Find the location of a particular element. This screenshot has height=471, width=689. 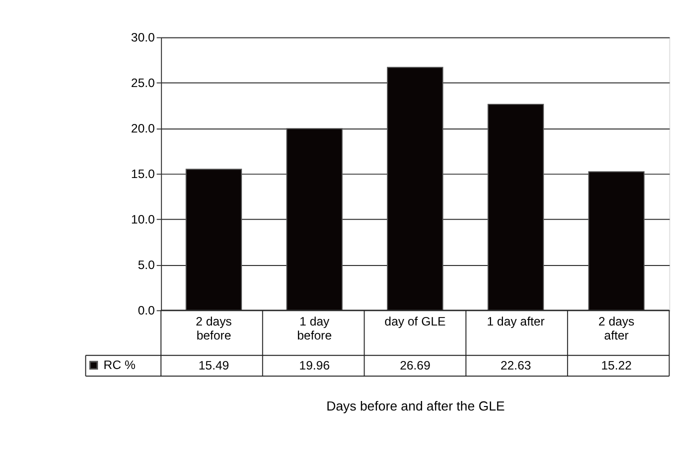

x-tick-label: 2 days after is located at coordinates (616, 328).